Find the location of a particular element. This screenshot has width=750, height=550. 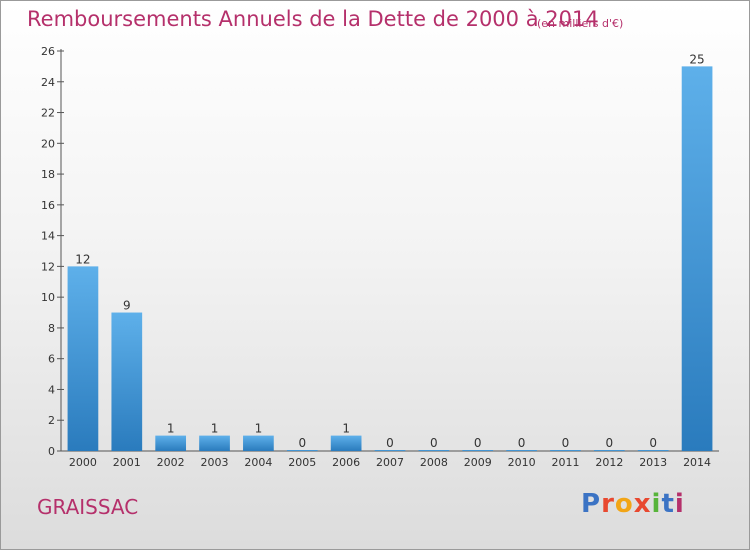

y-tick-label: 18 is located at coordinates (48, 174).